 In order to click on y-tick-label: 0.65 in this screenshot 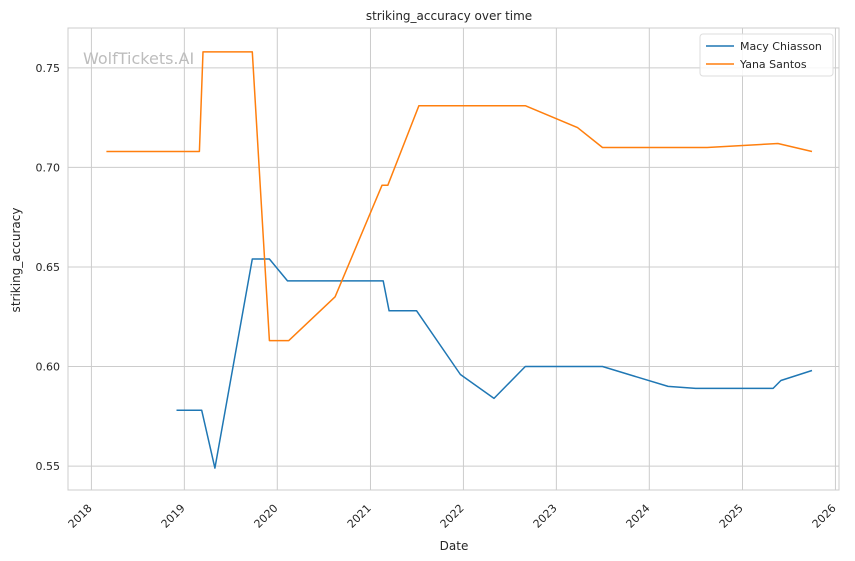, I will do `click(48, 267)`.